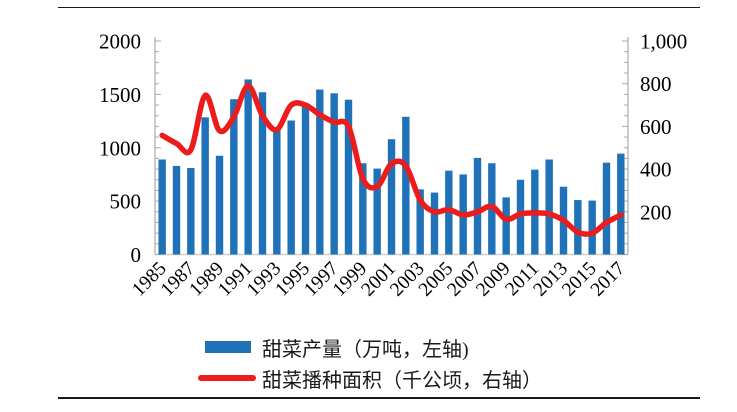 This screenshot has width=737, height=412. Describe the element at coordinates (578, 227) in the screenshot. I see `bar-2014` at that location.